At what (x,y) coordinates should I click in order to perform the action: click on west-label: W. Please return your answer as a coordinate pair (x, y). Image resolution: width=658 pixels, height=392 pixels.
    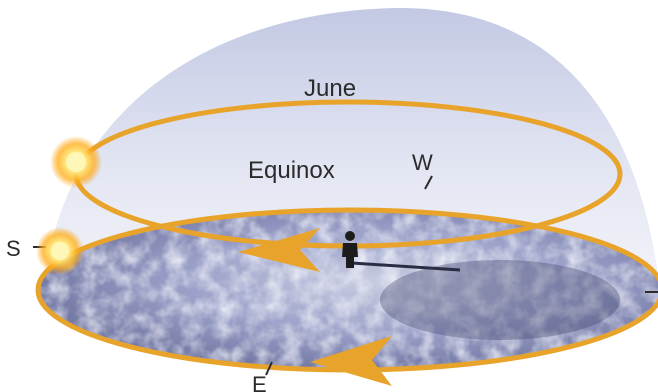
    Looking at the image, I should click on (422, 162).